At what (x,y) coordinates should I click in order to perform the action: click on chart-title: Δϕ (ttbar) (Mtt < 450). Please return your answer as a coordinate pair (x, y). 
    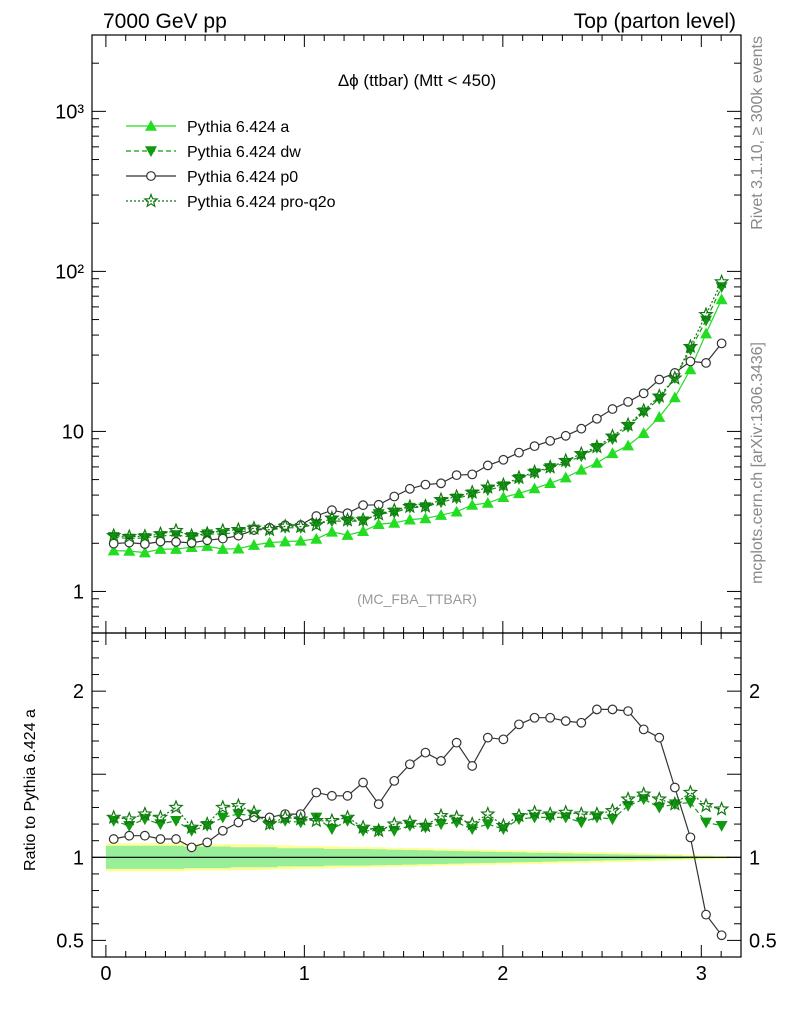
    Looking at the image, I should click on (417, 80).